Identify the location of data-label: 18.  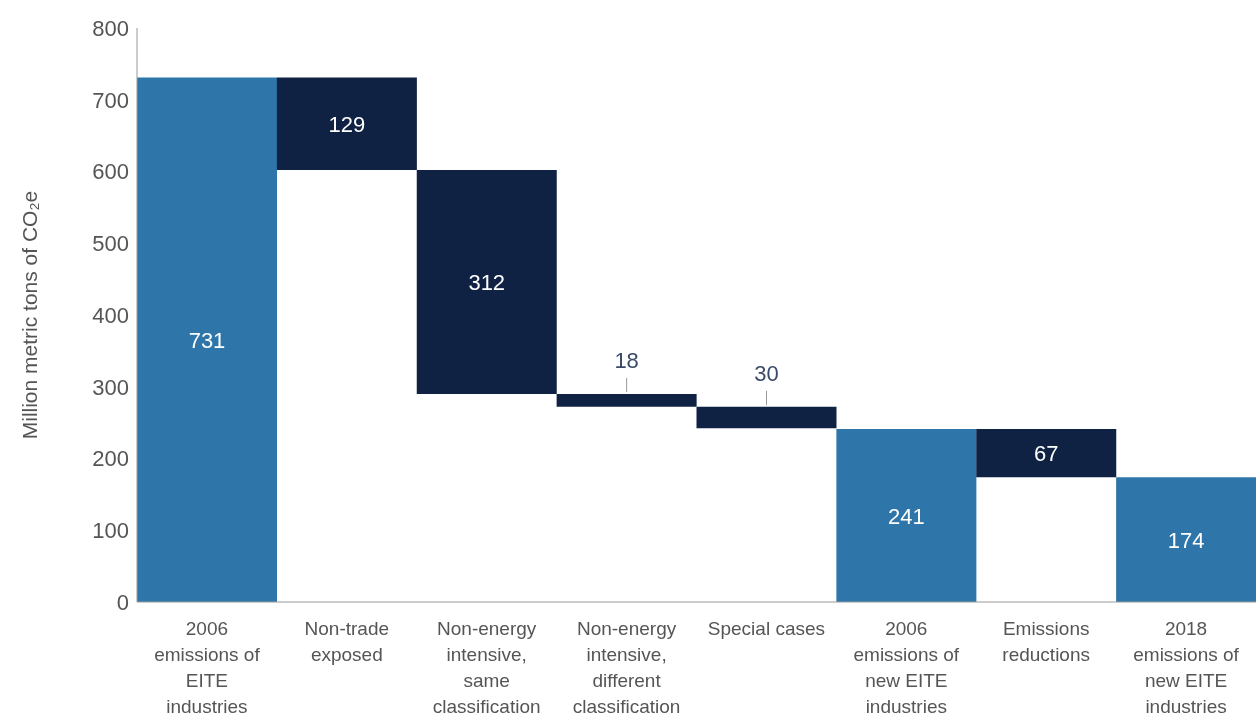
(626, 360).